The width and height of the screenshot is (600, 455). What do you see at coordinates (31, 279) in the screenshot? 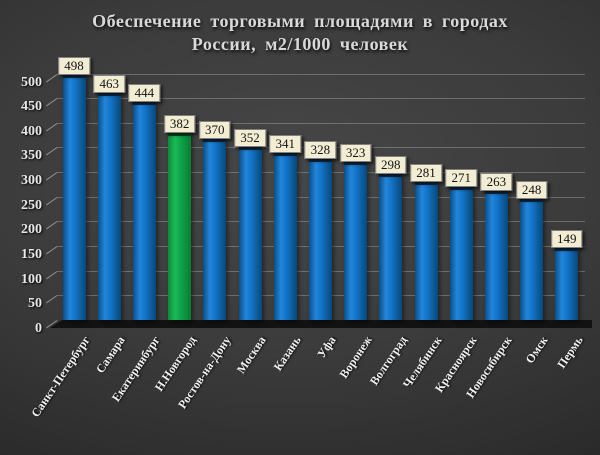
I see `y-axis-tick-label: 100` at bounding box center [31, 279].